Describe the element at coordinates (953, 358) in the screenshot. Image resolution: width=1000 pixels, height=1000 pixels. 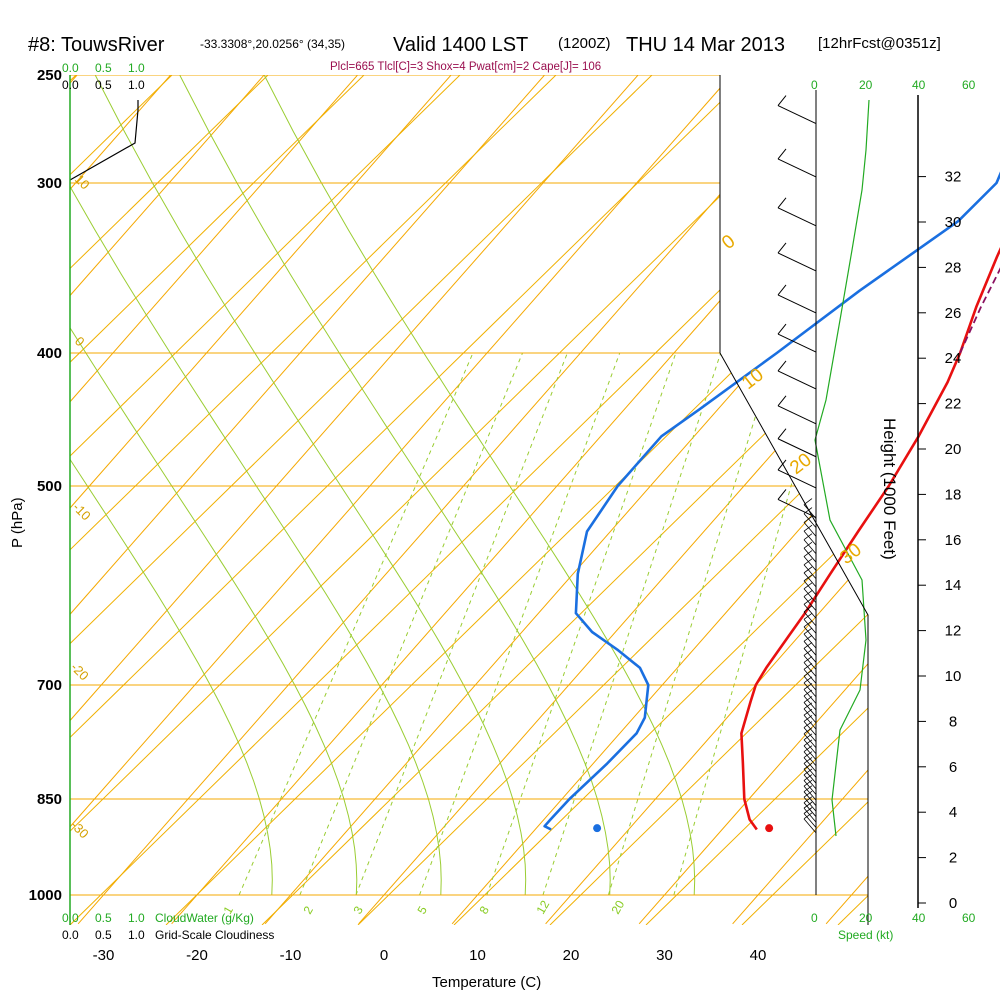
I see `height-tick-label: 24` at that location.